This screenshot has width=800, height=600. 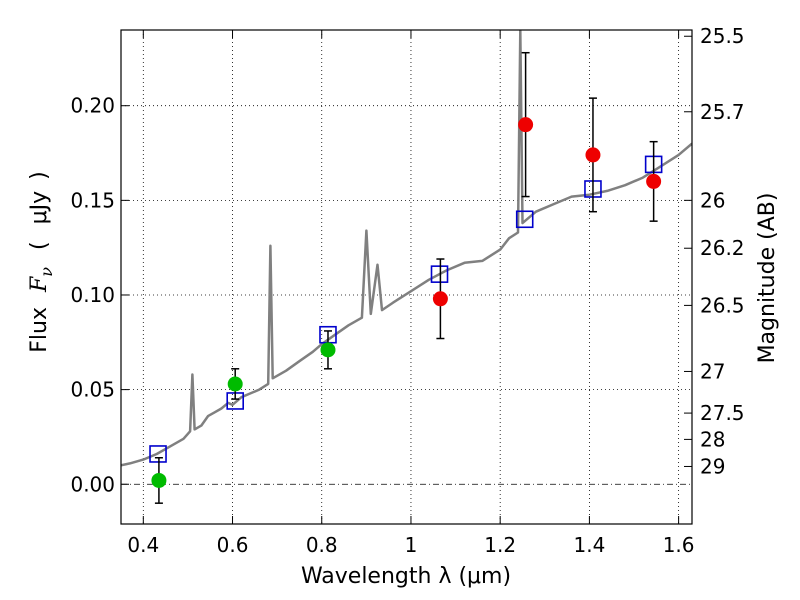 What do you see at coordinates (92, 295) in the screenshot?
I see `y-tick-label: 0.10` at bounding box center [92, 295].